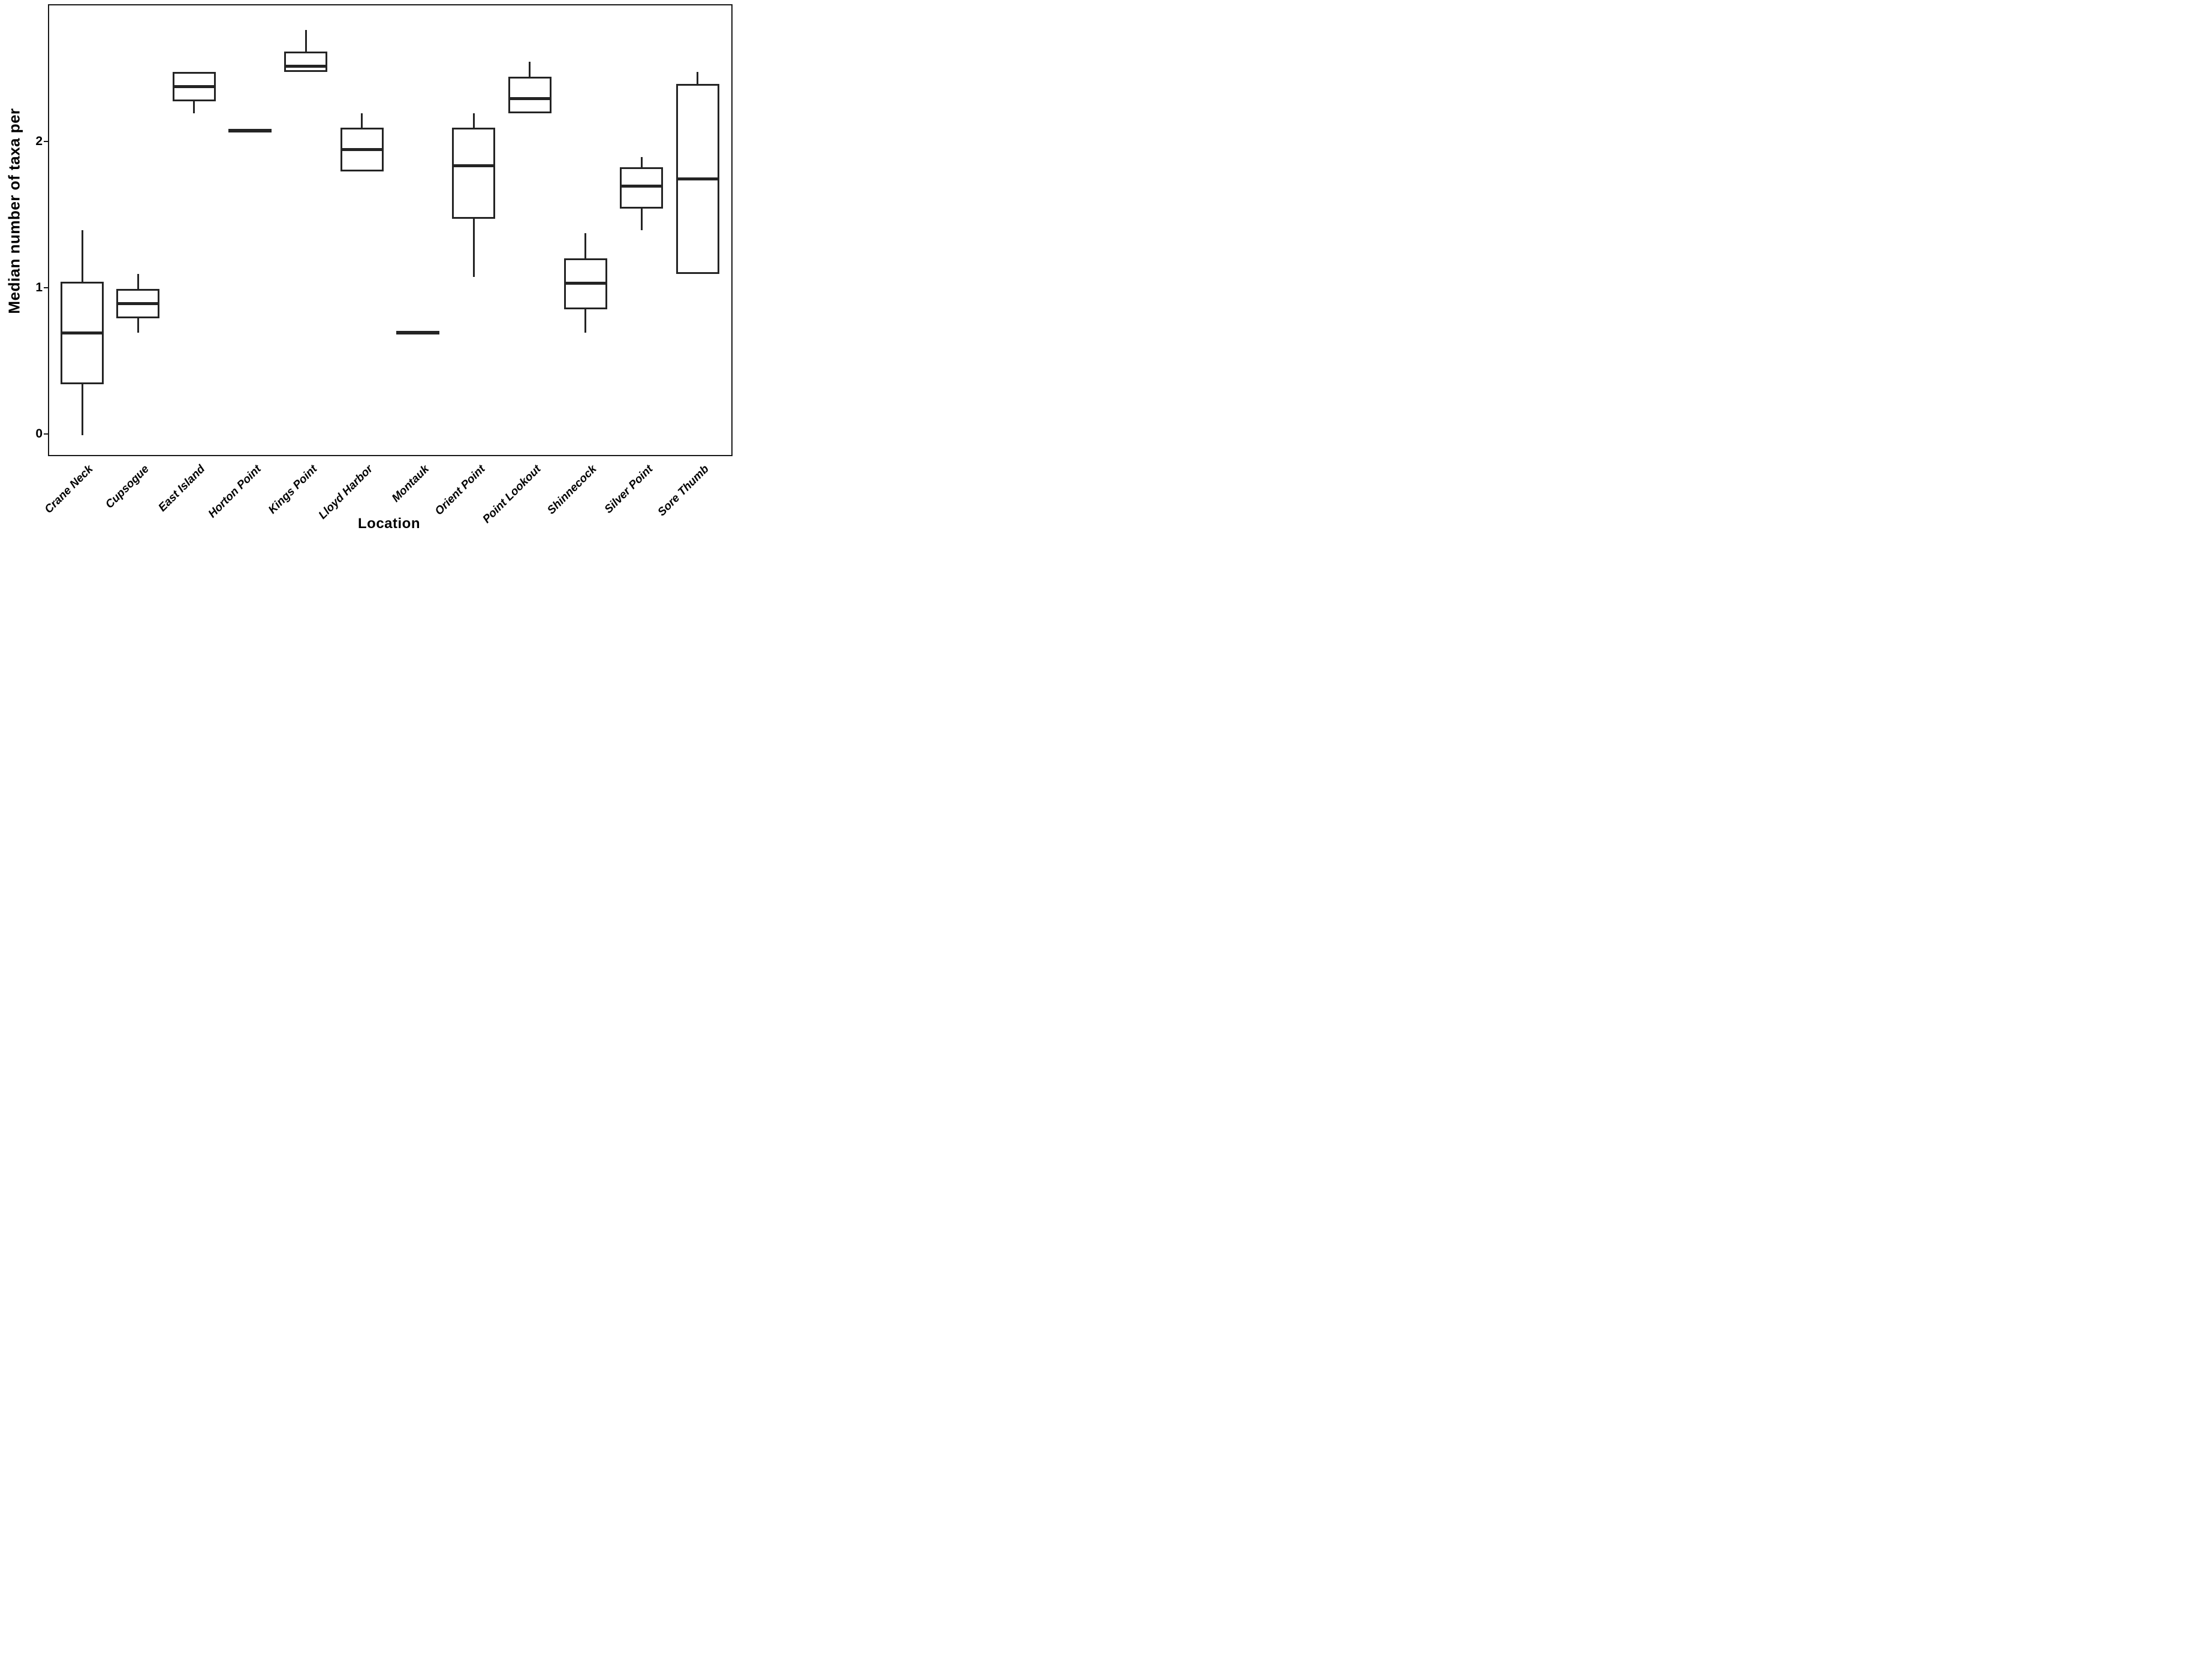 The height and width of the screenshot is (1670, 2212). I want to click on boxplot-orient-point-upper-whisker, so click(473, 120).